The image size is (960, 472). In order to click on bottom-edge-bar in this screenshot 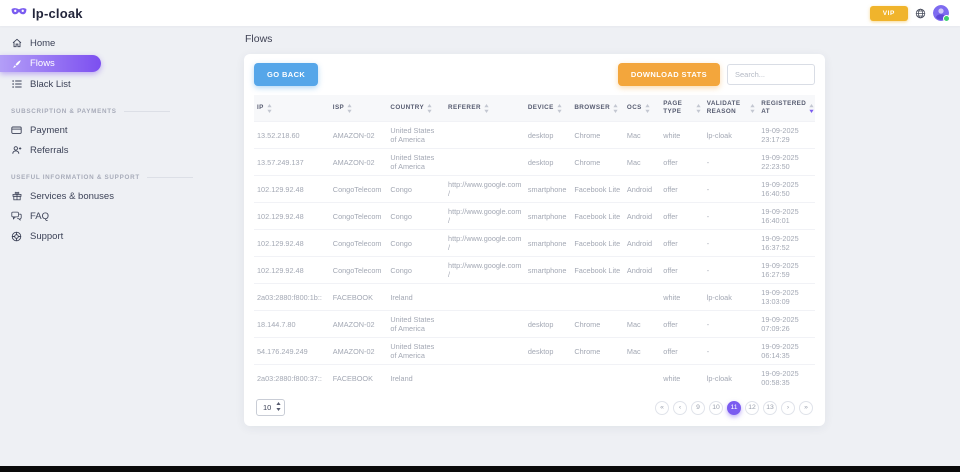, I will do `click(480, 469)`.